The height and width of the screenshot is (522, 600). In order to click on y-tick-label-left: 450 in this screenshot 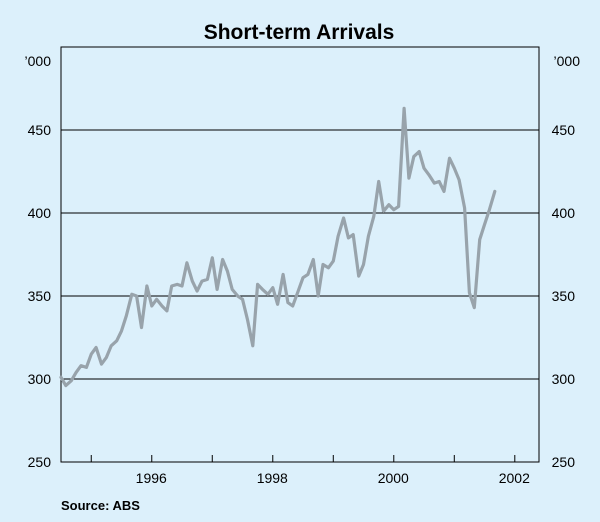, I will do `click(40, 130)`.